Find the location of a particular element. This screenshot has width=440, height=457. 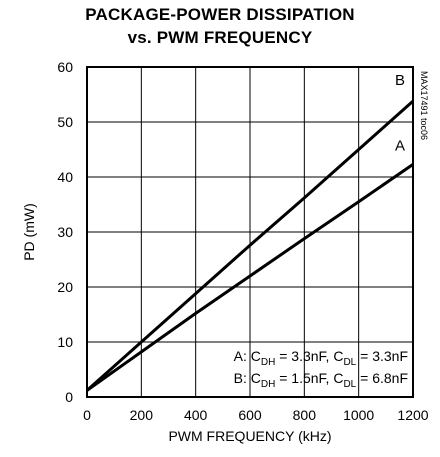

x-tick-label-1200: 1200 is located at coordinates (412, 415).